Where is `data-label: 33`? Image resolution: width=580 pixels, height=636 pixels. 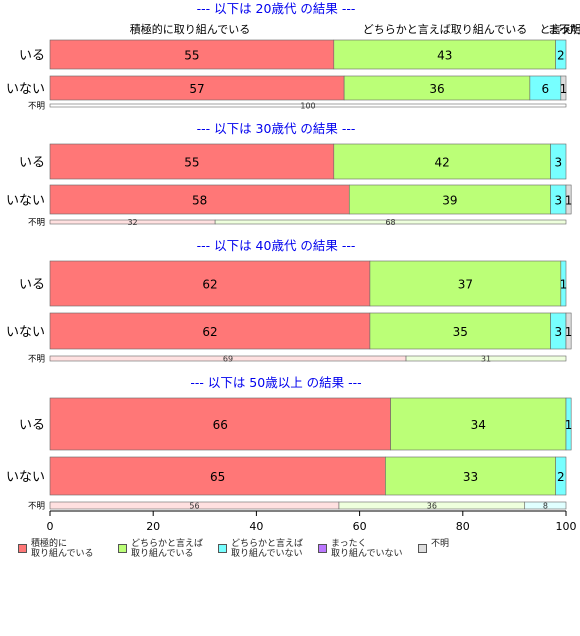 data-label: 33 is located at coordinates (470, 477).